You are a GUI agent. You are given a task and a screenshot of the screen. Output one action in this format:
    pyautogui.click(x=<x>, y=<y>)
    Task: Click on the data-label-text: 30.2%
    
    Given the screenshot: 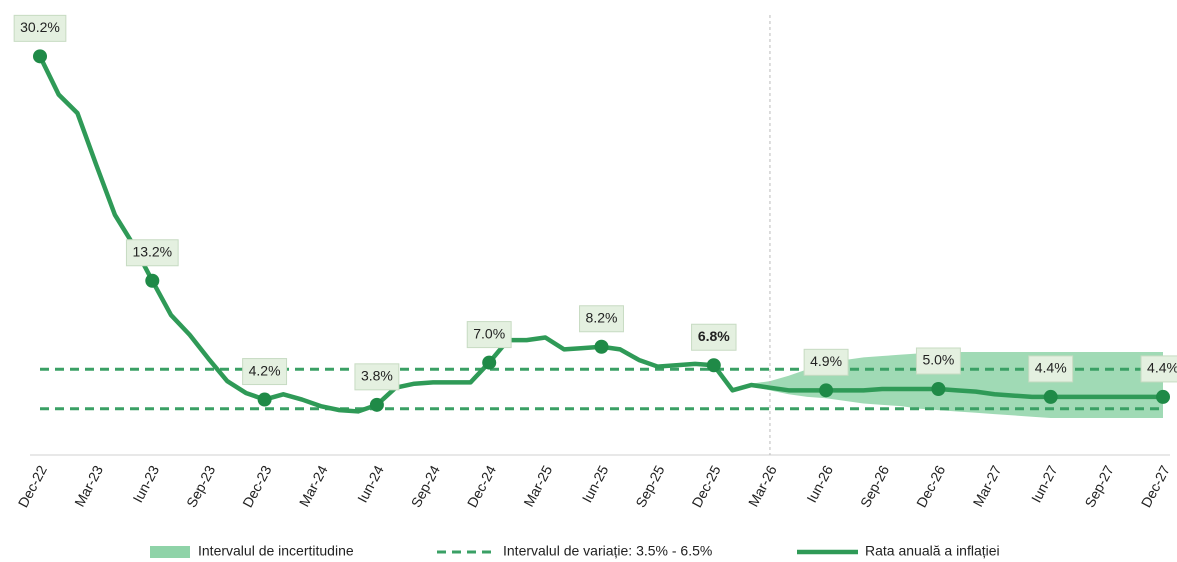 What is the action you would take?
    pyautogui.click(x=40, y=27)
    